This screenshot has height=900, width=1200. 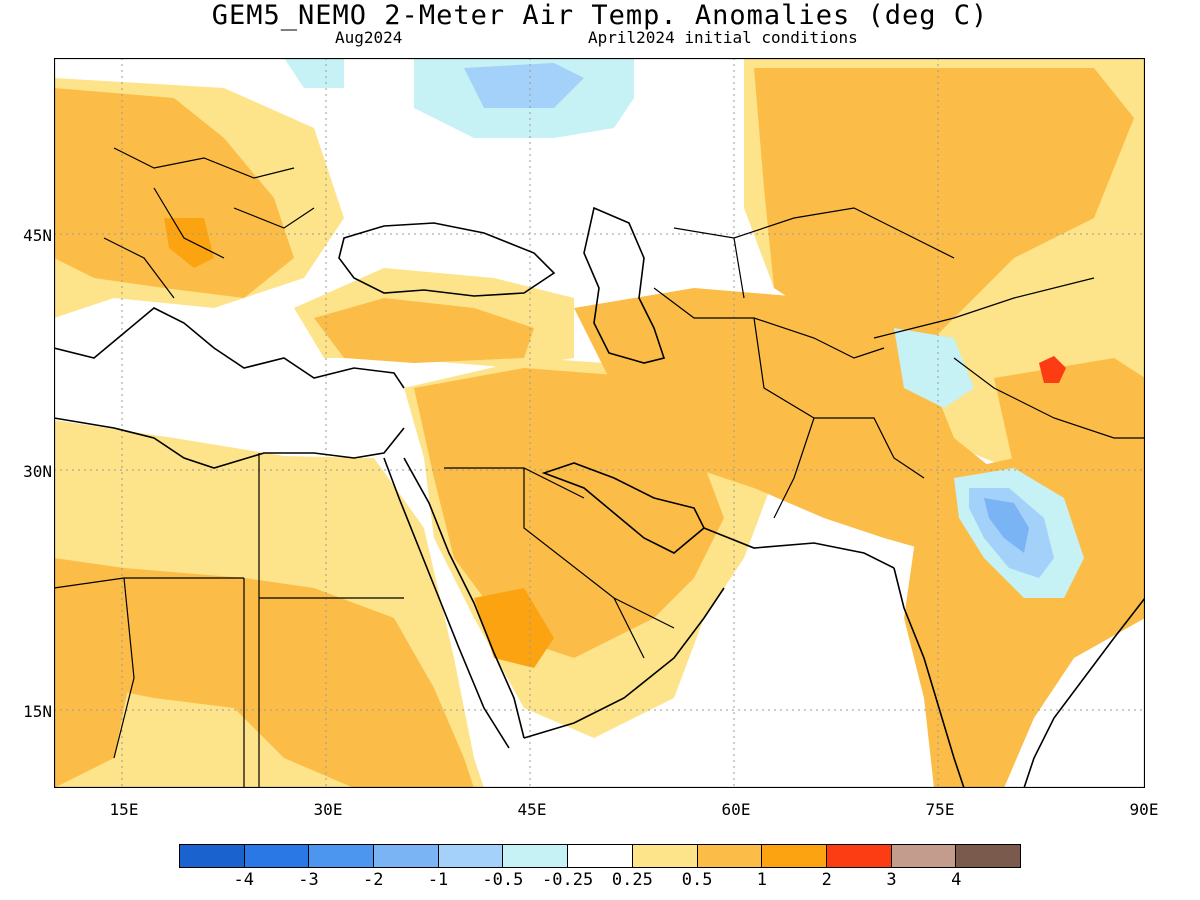 What do you see at coordinates (37, 235) in the screenshot?
I see `lat-label-45n: 45N` at bounding box center [37, 235].